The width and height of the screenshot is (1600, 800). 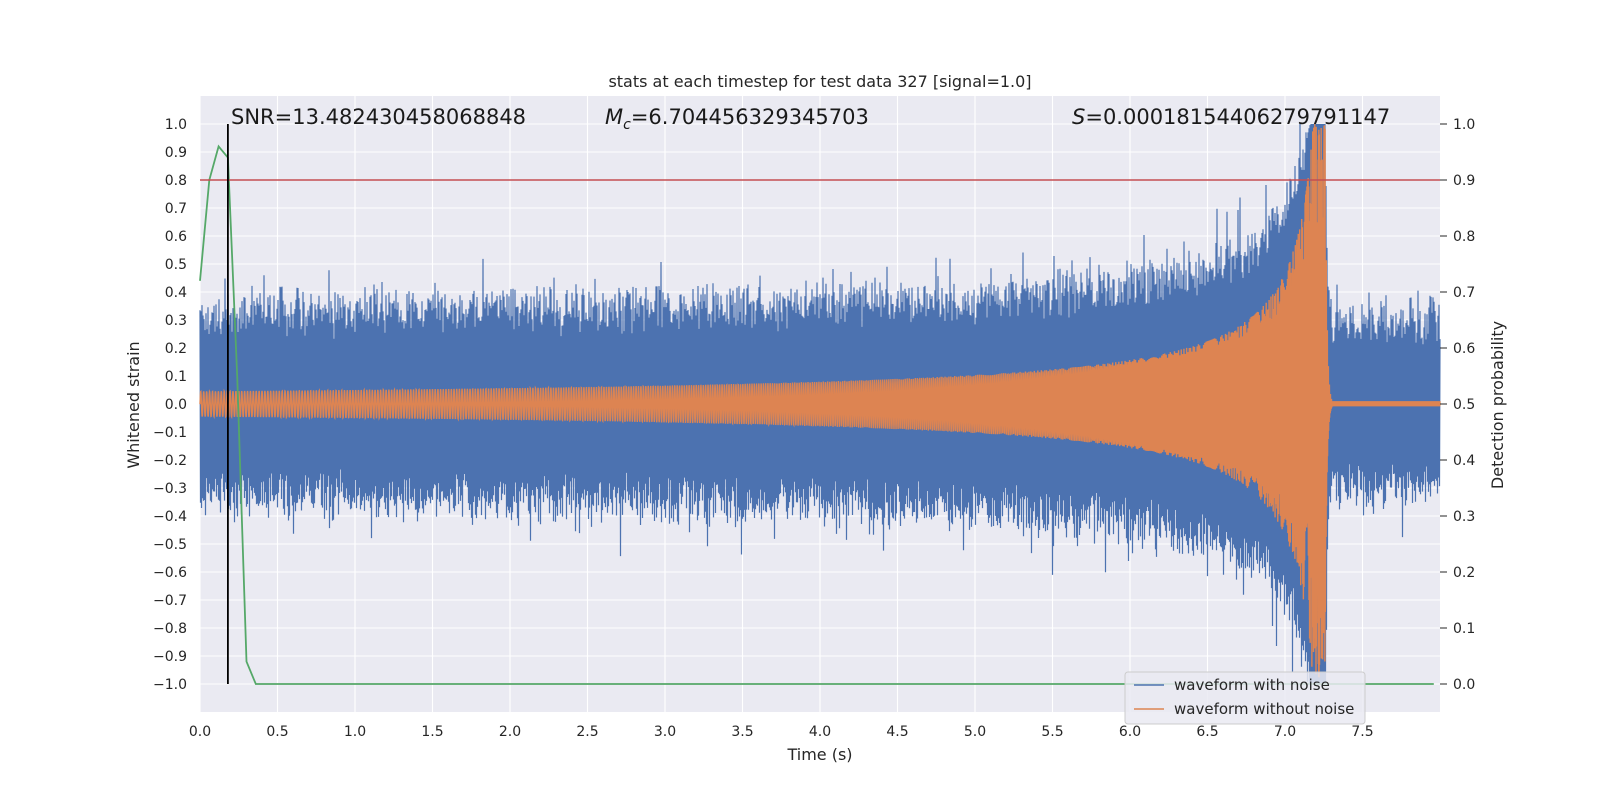 I want to click on mc-symbol: M, so click(x=614, y=117).